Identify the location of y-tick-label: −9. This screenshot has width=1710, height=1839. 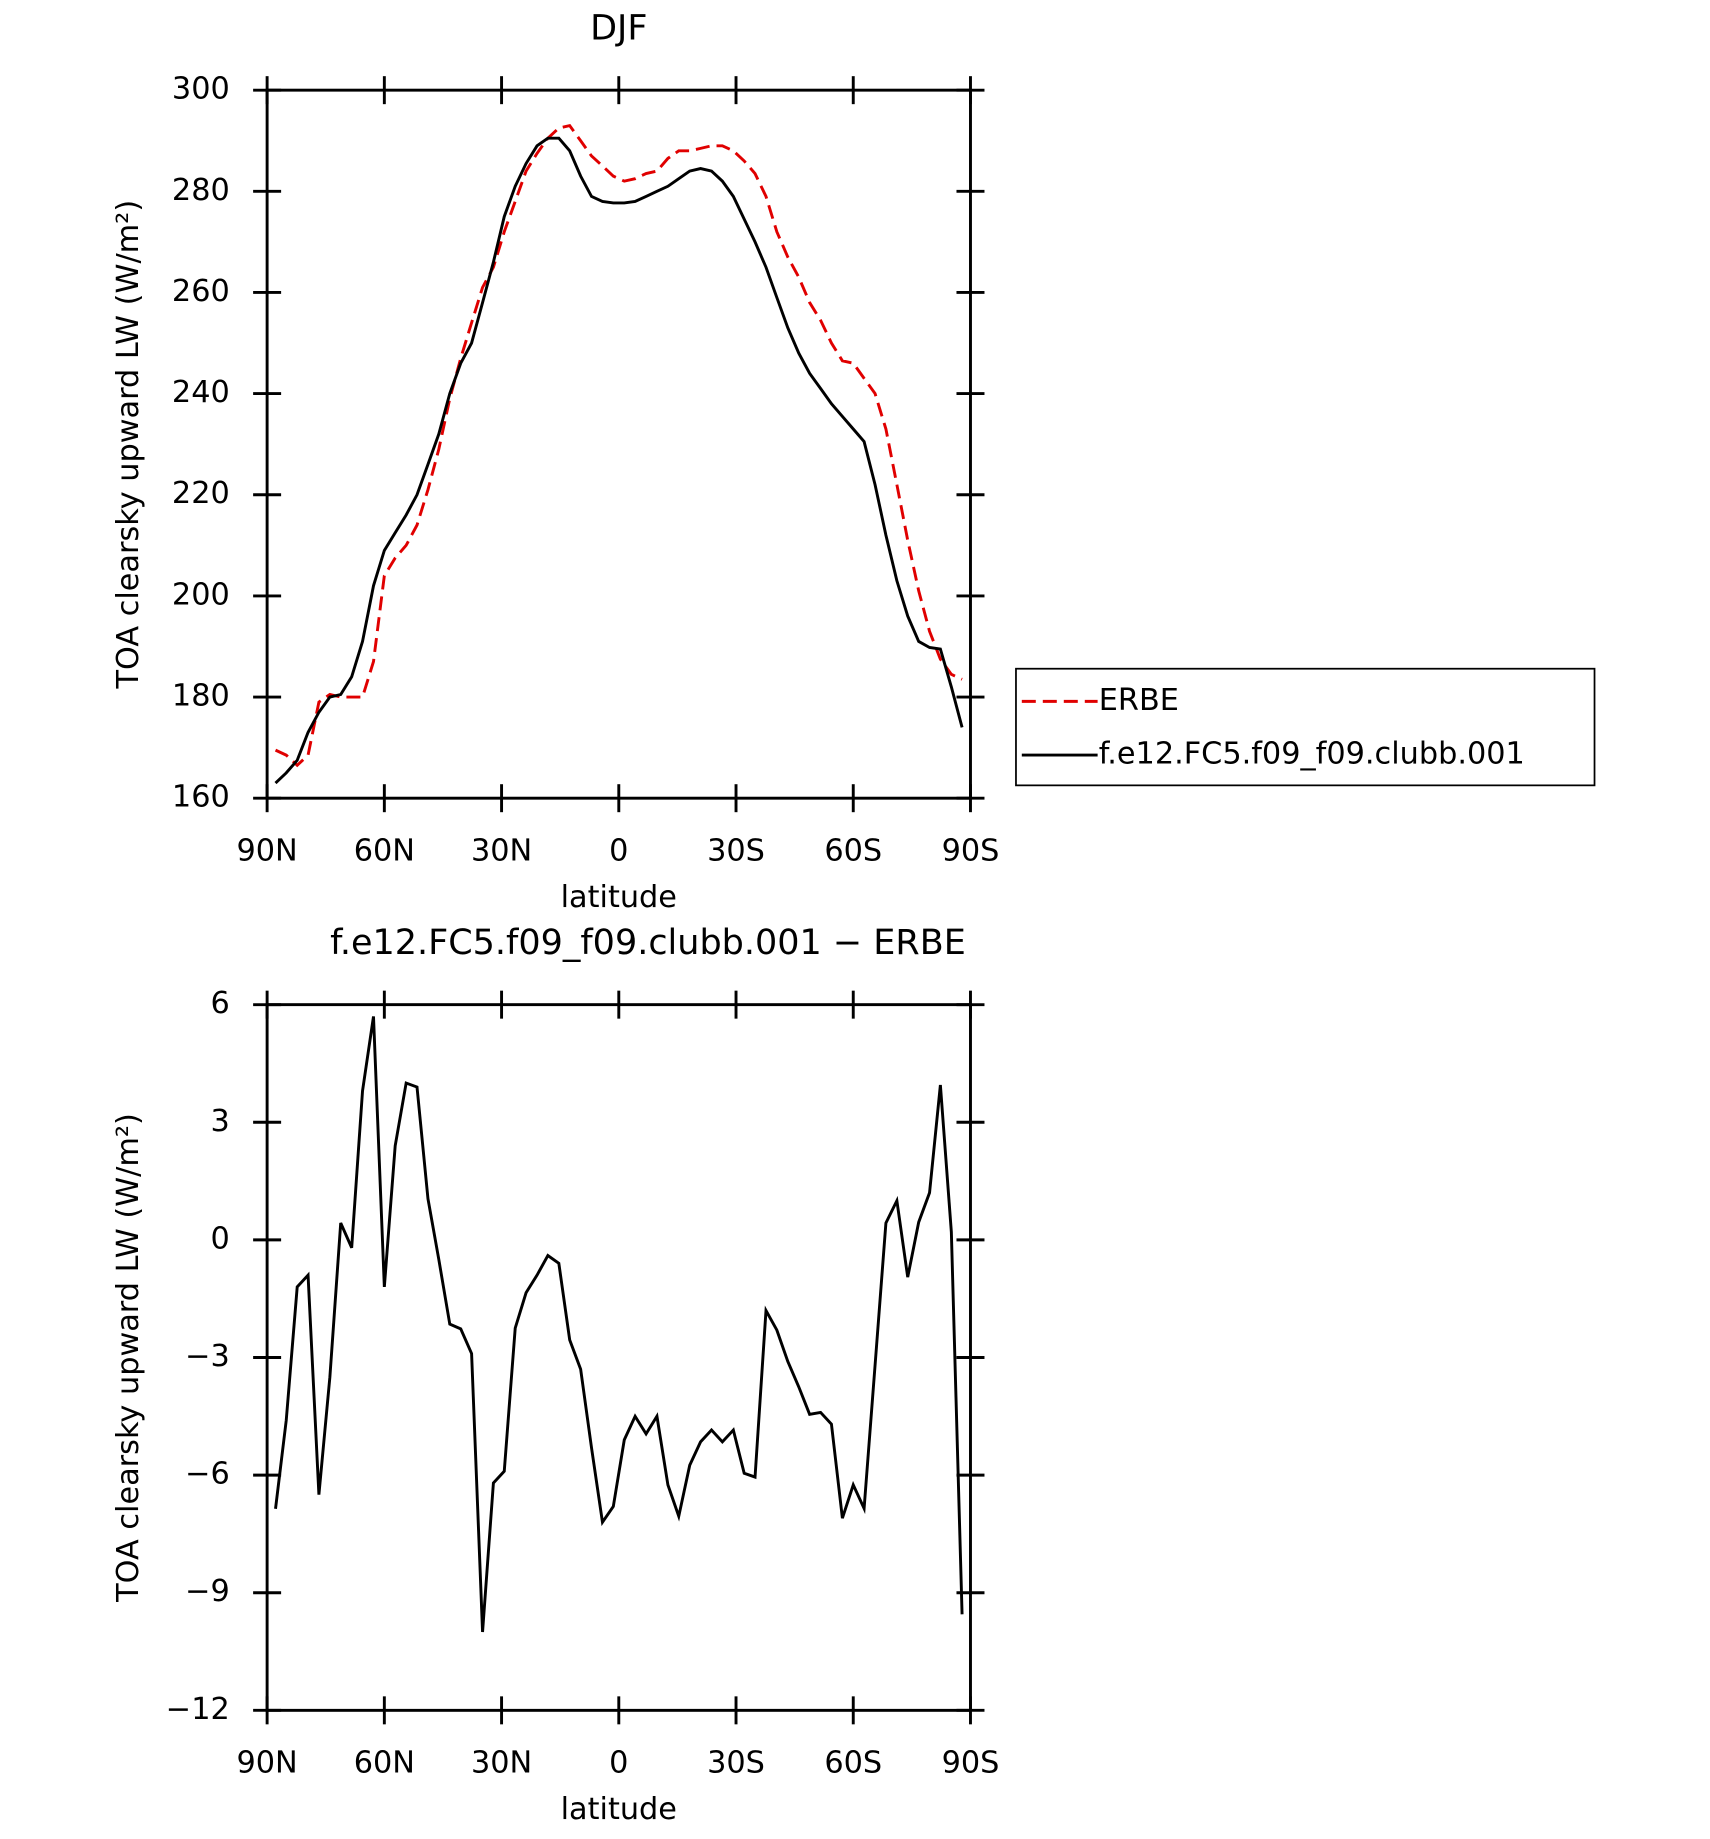
(207, 1591).